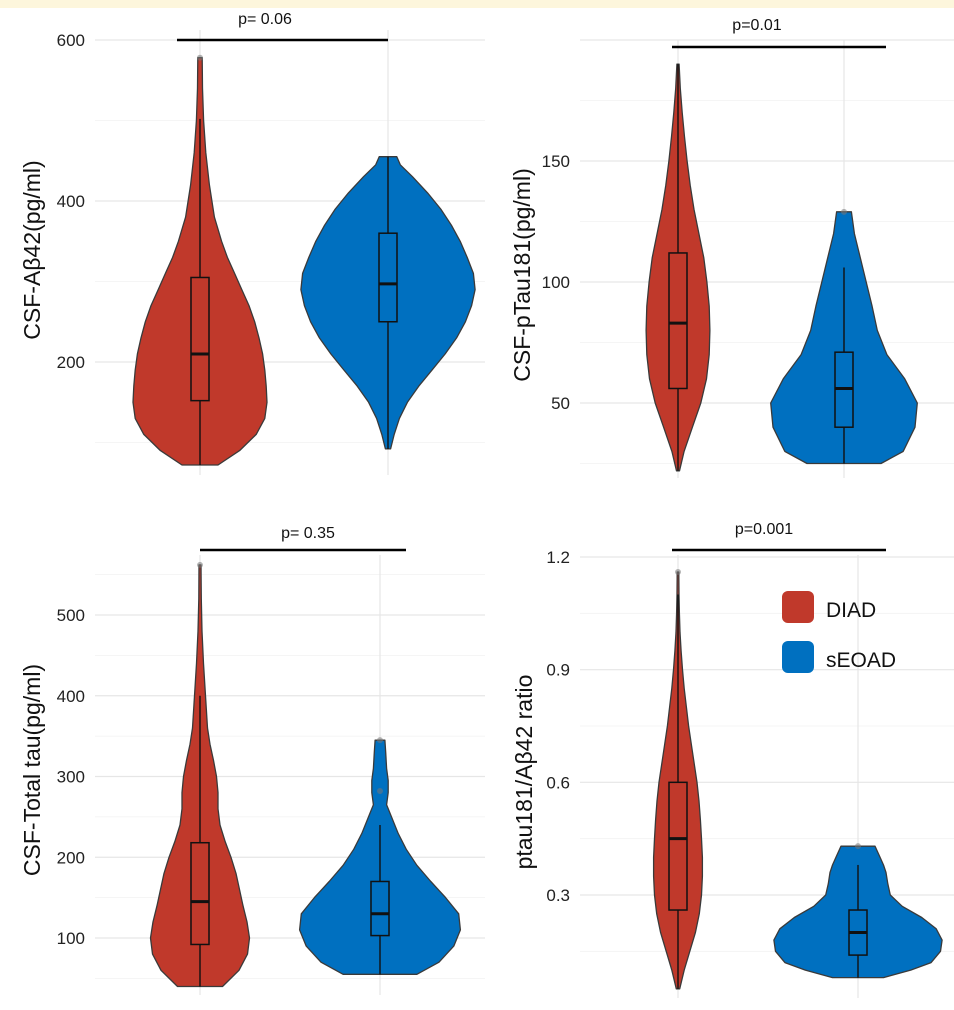  I want to click on y-tick-label: 300, so click(71, 777).